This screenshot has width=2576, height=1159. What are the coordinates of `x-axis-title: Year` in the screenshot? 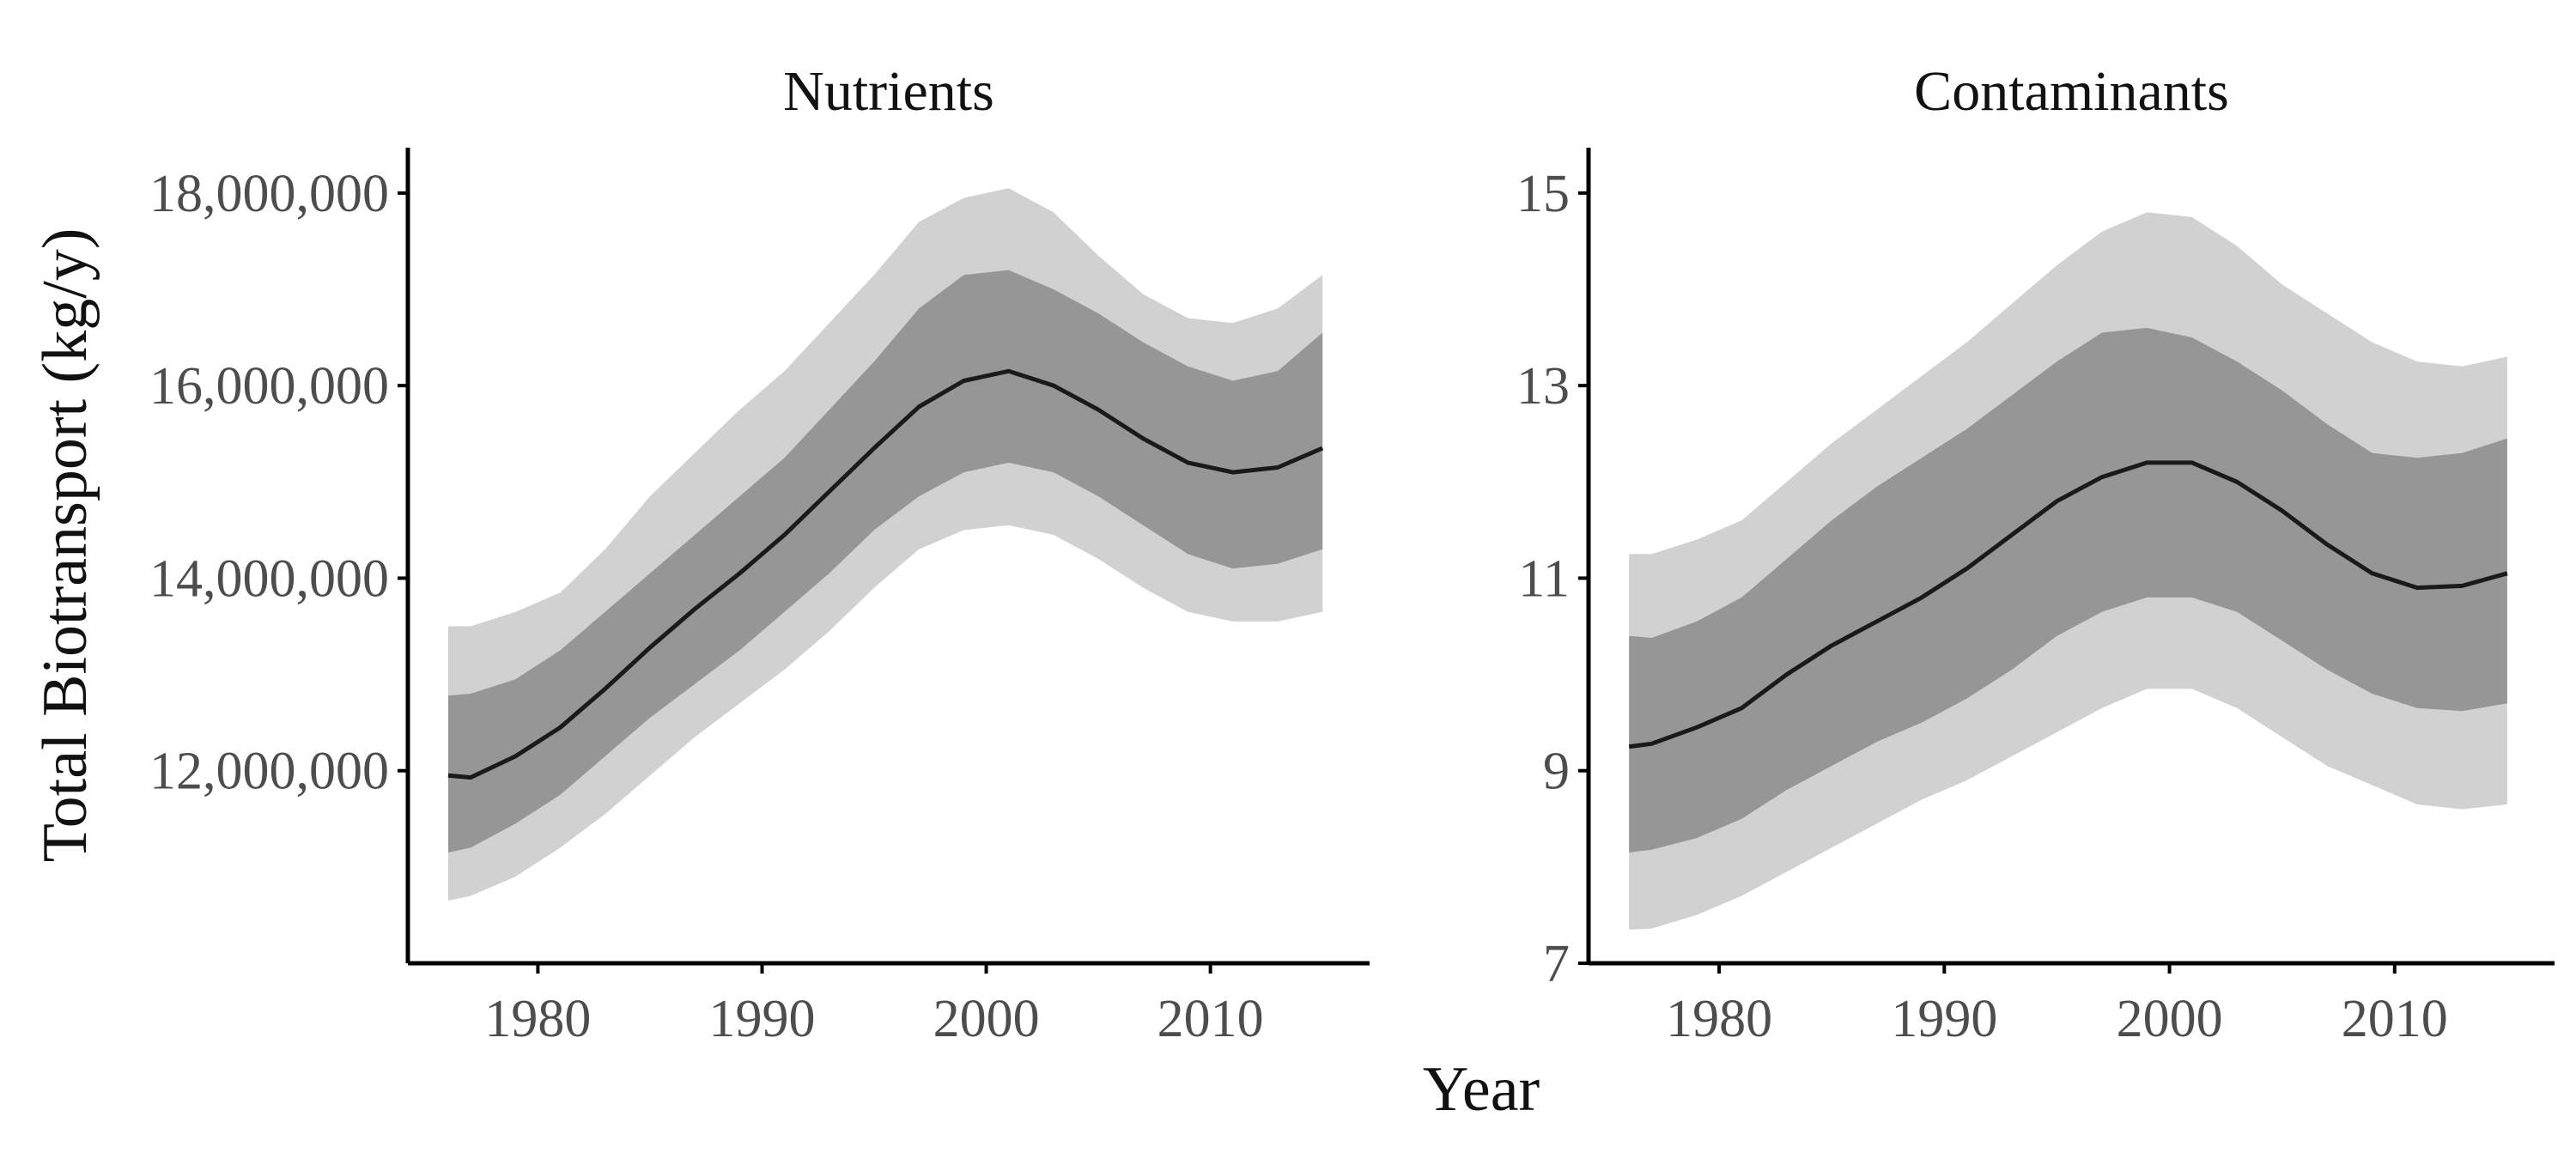 It's located at (1481, 1089).